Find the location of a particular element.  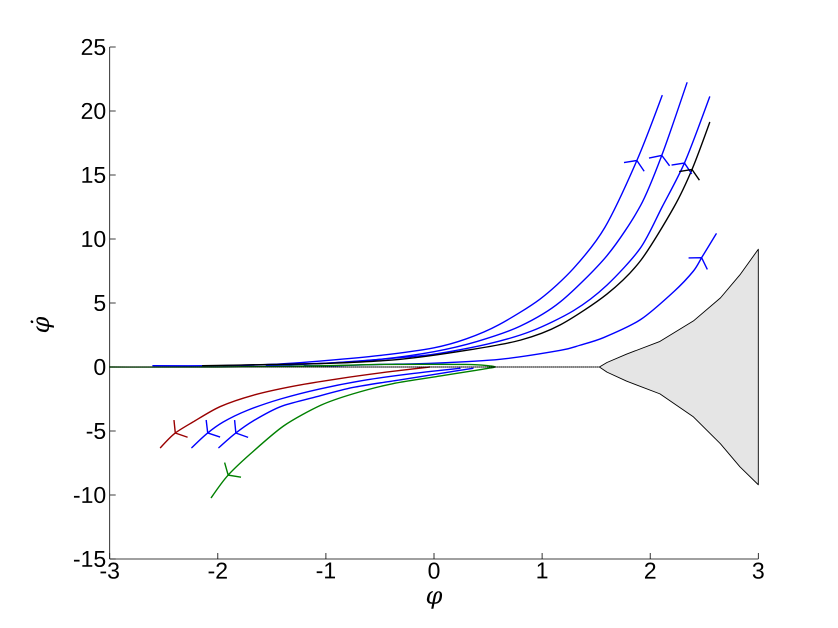

x-tick-label: -1 is located at coordinates (326, 570).